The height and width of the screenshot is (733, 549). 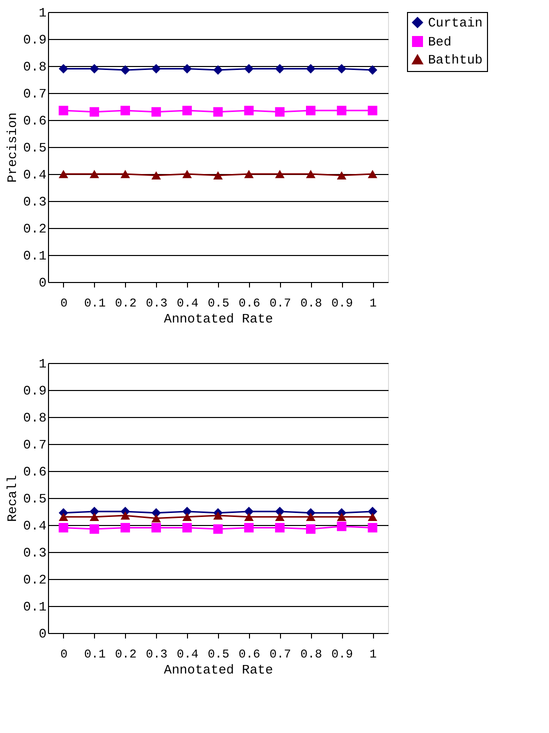 What do you see at coordinates (342, 655) in the screenshot?
I see `x-tick-label: 0.9` at bounding box center [342, 655].